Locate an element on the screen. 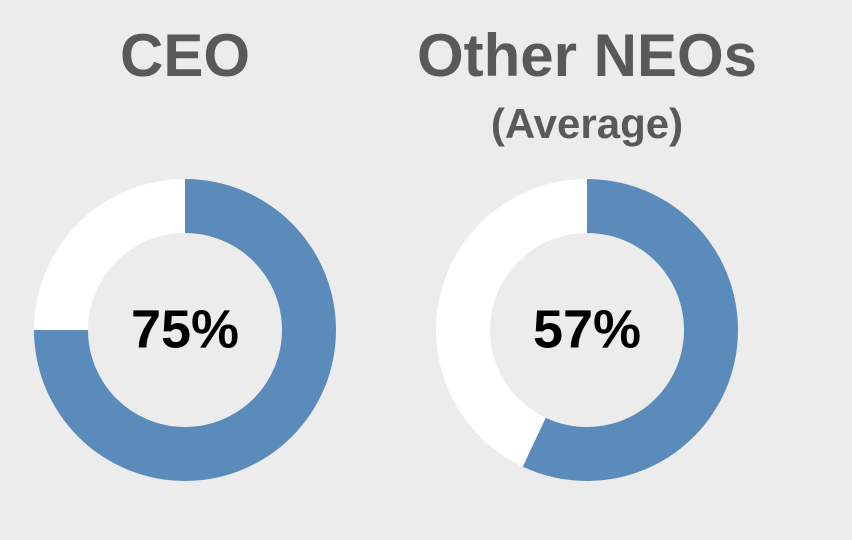 The width and height of the screenshot is (852, 540). chart-title: CEO is located at coordinates (185, 55).